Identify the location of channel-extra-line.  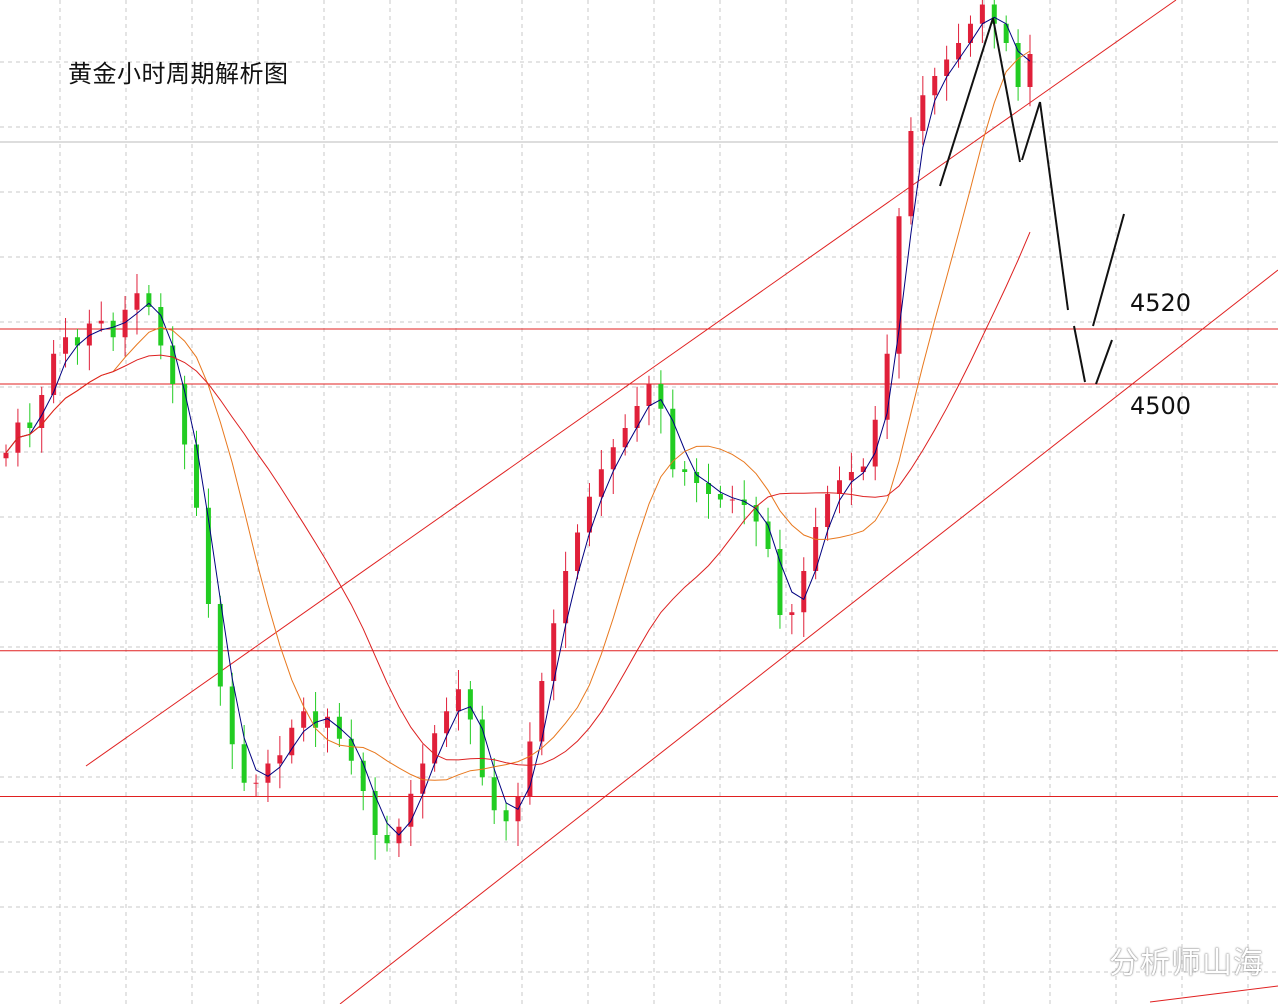
(1213, 994).